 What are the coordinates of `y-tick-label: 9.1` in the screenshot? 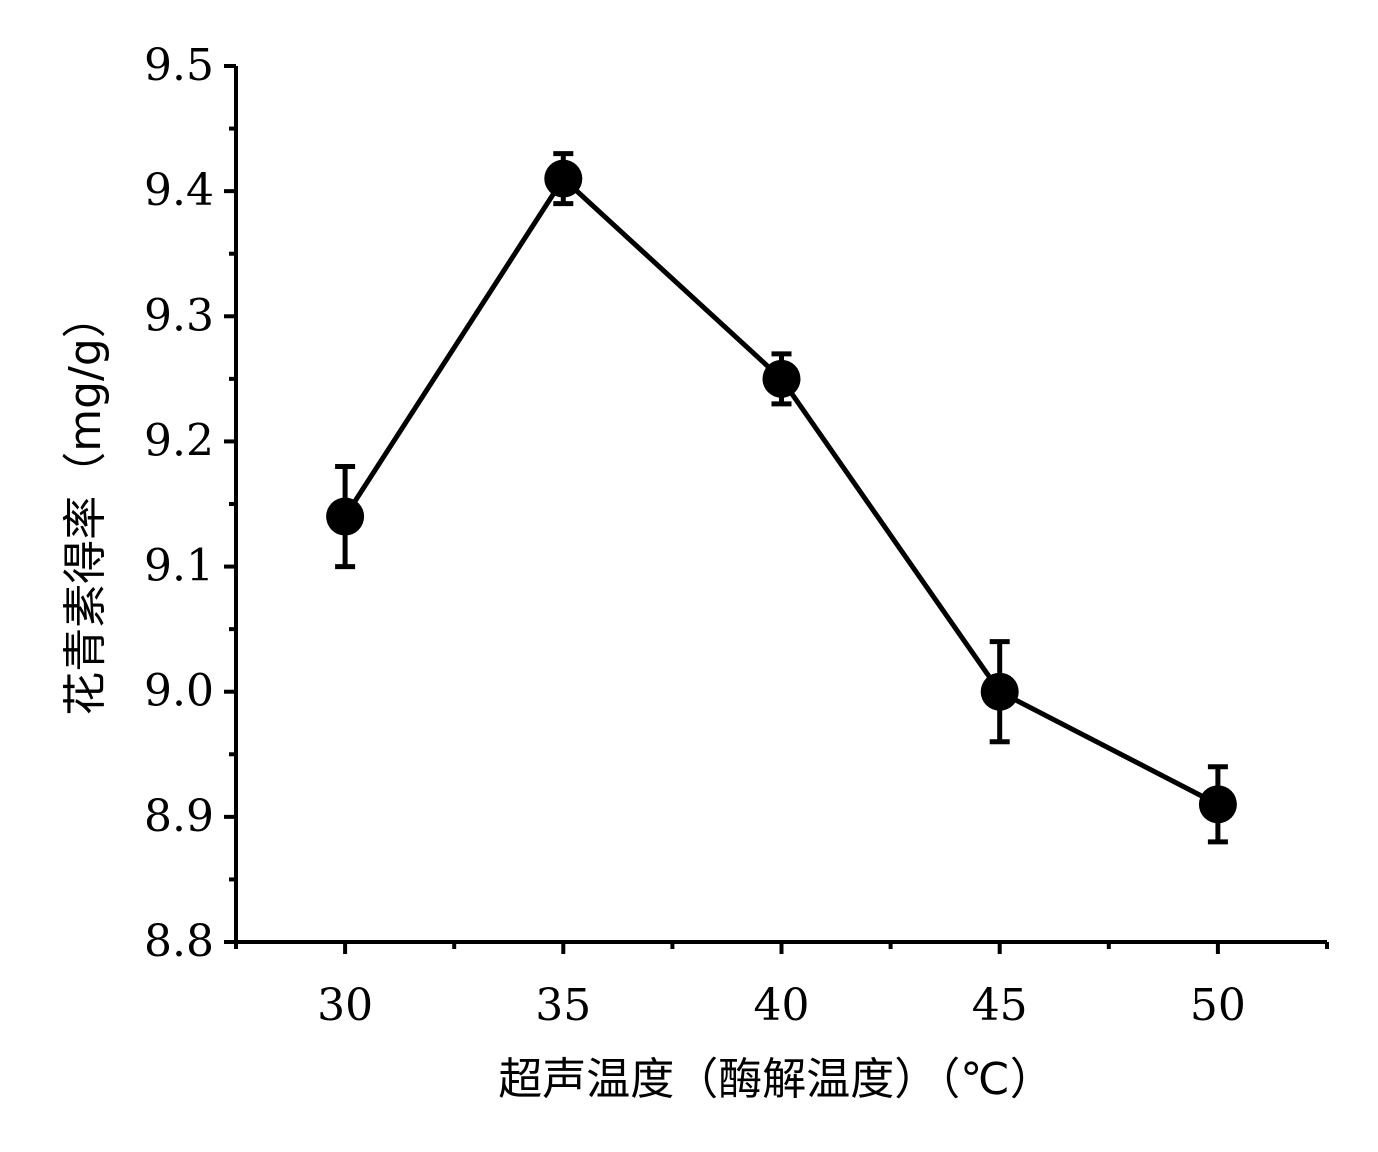 It's located at (179, 566).